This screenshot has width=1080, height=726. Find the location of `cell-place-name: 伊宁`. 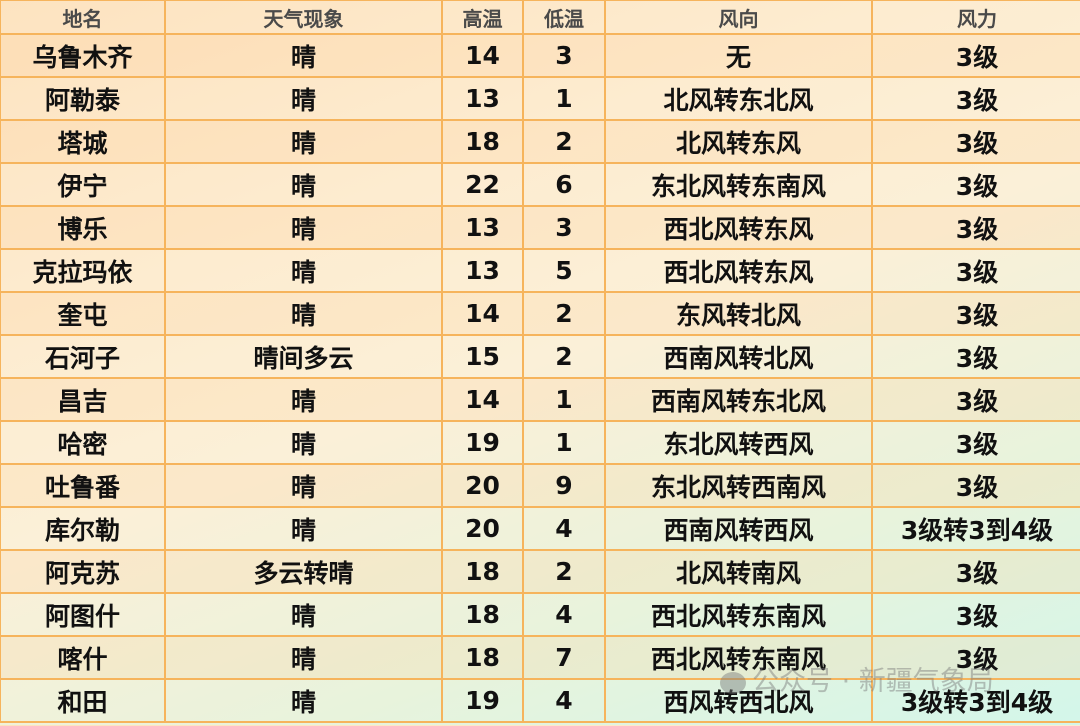

cell-place-name: 伊宁 is located at coordinates (83, 184).